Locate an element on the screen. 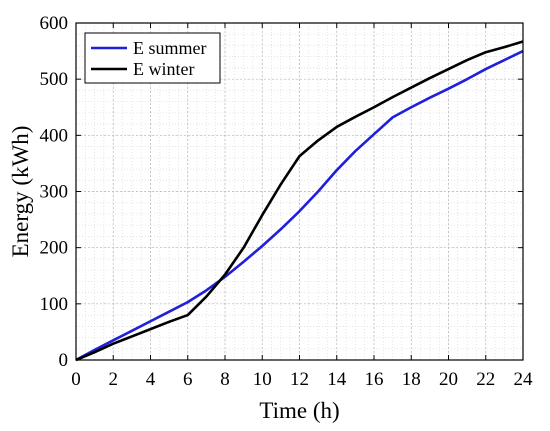  legend-box is located at coordinates (152, 58).